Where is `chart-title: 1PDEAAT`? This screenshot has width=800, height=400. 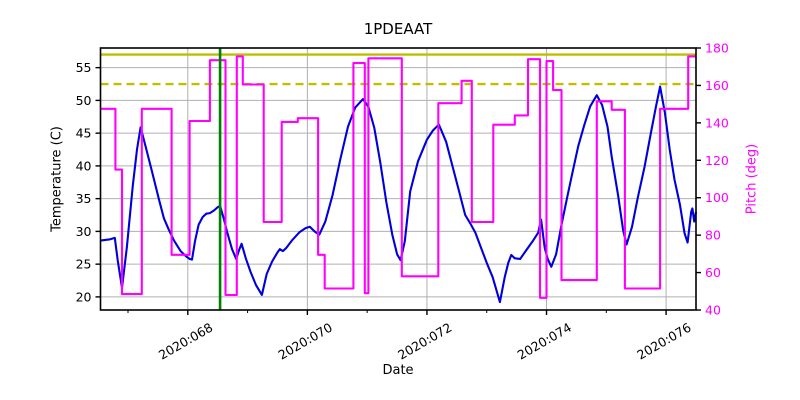
chart-title: 1PDEAAT is located at coordinates (398, 29).